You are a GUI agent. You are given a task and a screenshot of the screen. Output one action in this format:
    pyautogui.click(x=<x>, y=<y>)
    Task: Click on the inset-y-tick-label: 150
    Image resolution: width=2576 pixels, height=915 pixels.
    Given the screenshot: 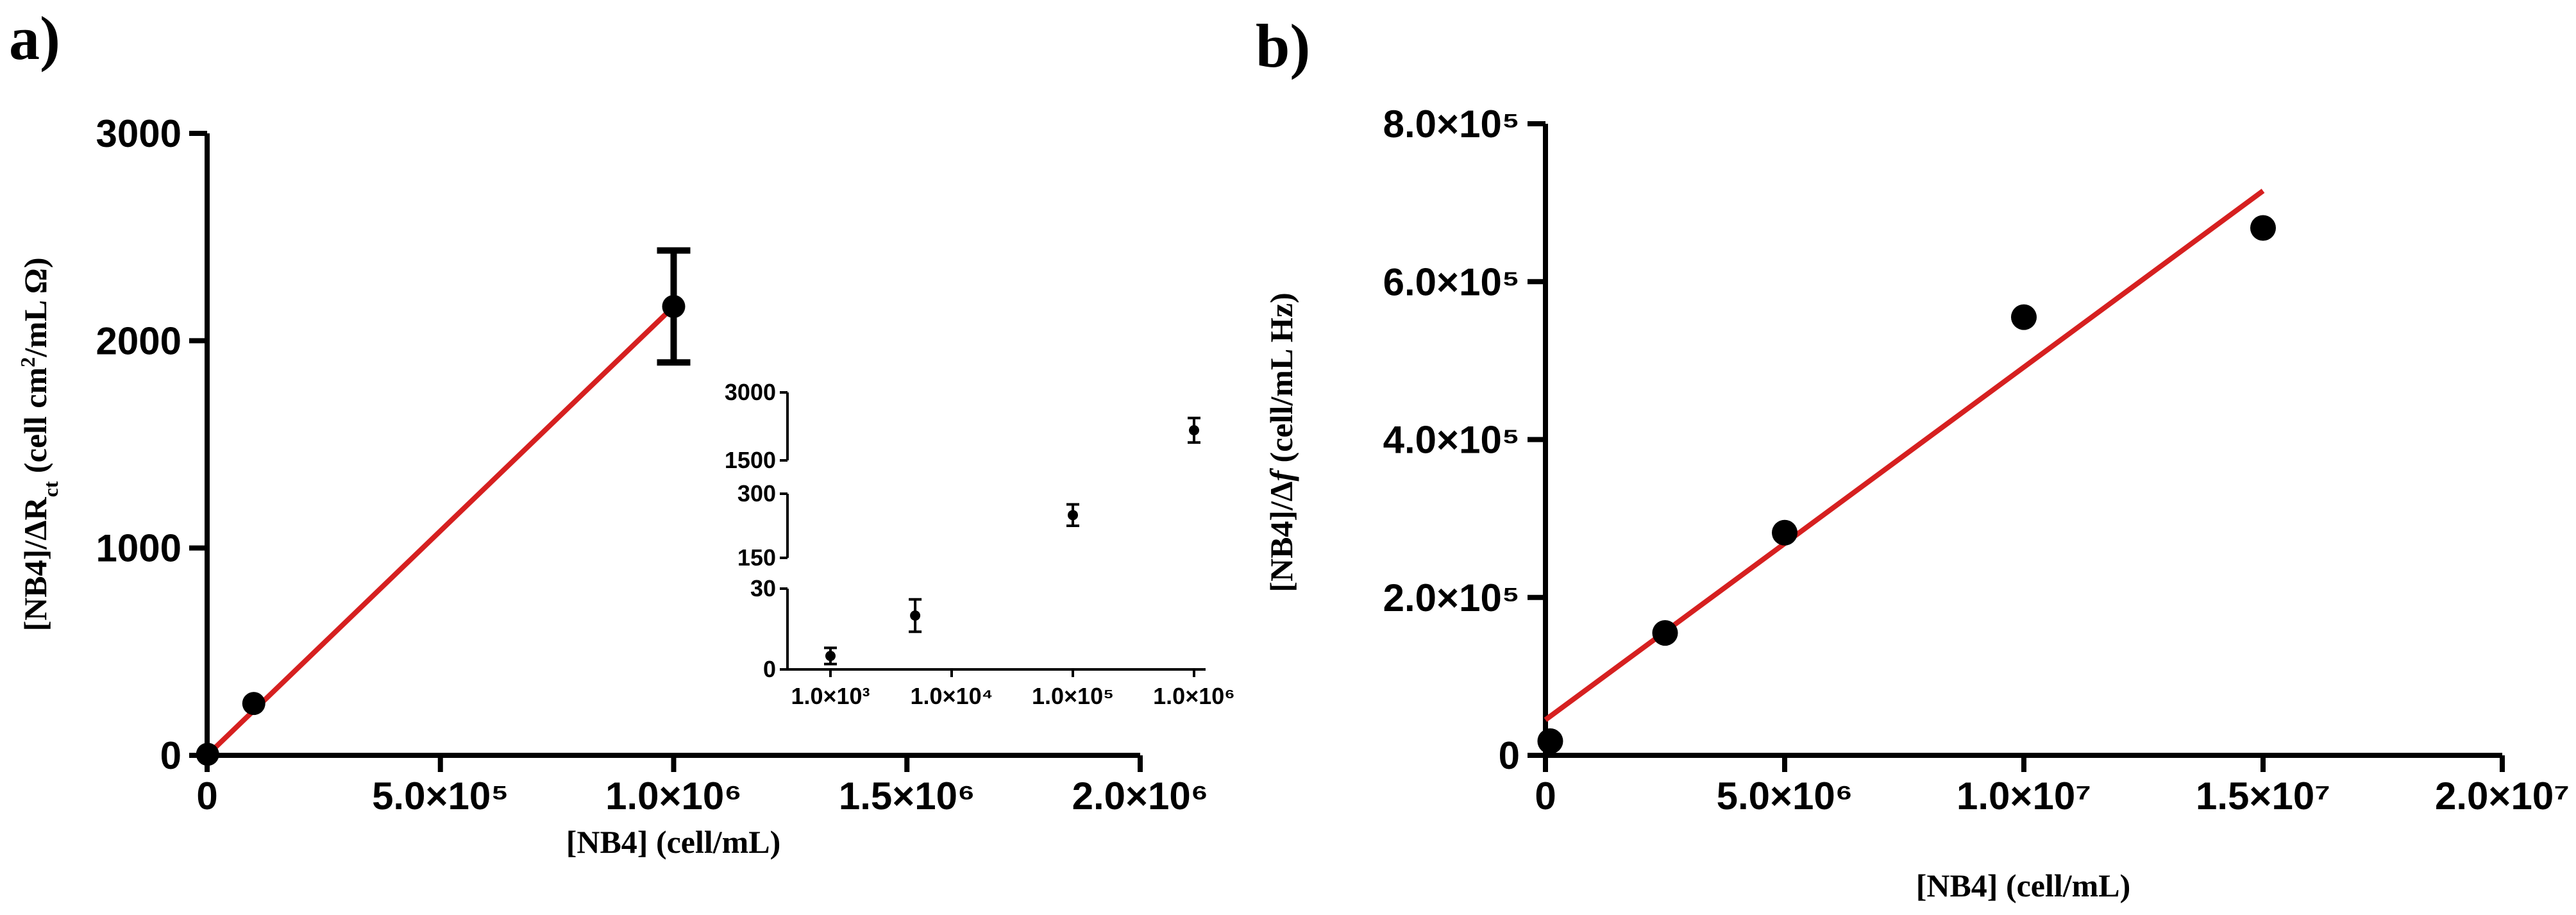 What is the action you would take?
    pyautogui.click(x=756, y=557)
    